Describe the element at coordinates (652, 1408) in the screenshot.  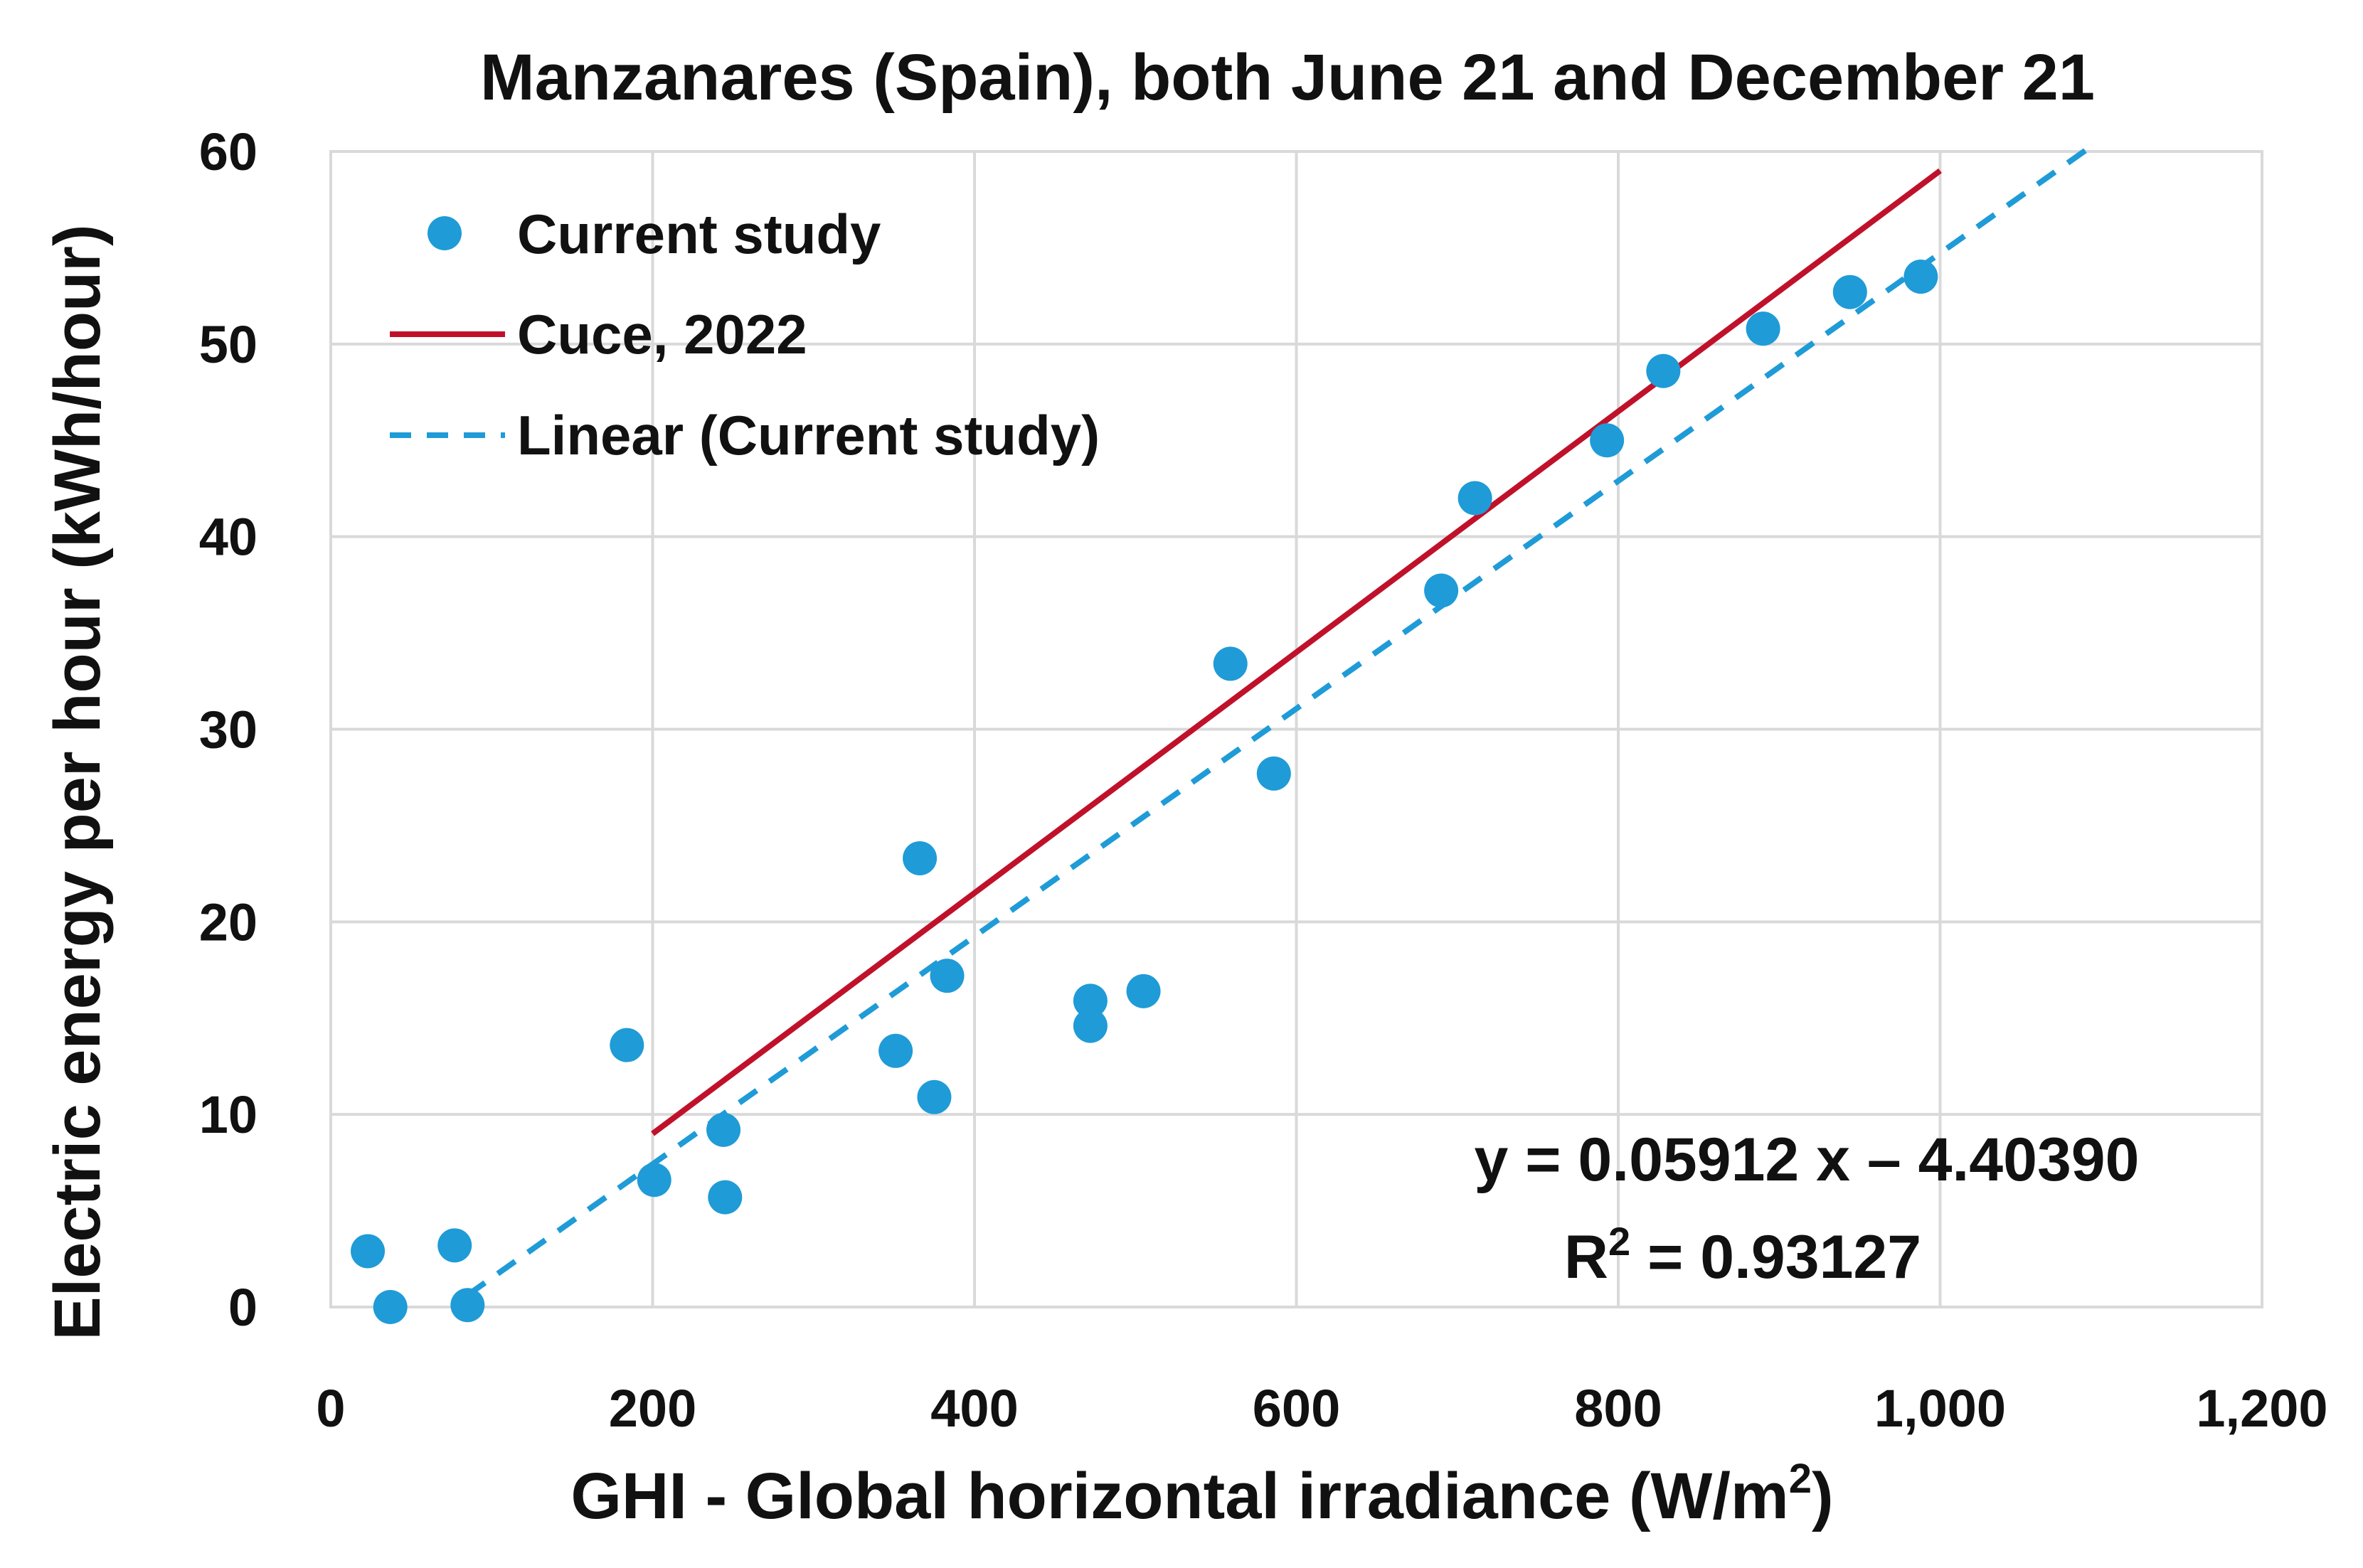
I see `x-tick-label: 200` at that location.